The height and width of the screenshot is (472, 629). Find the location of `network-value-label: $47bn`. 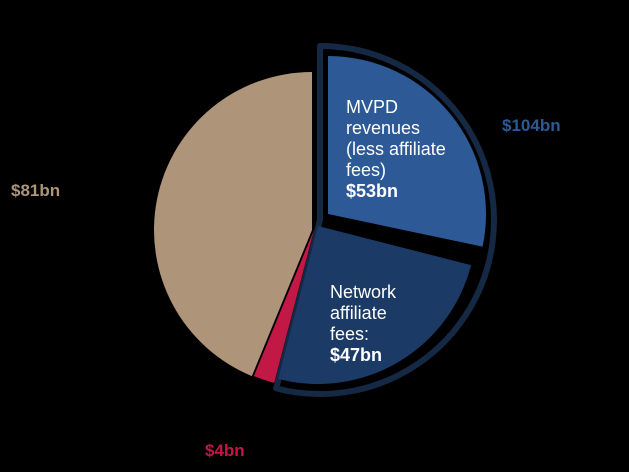

network-value-label: $47bn is located at coordinates (356, 355).